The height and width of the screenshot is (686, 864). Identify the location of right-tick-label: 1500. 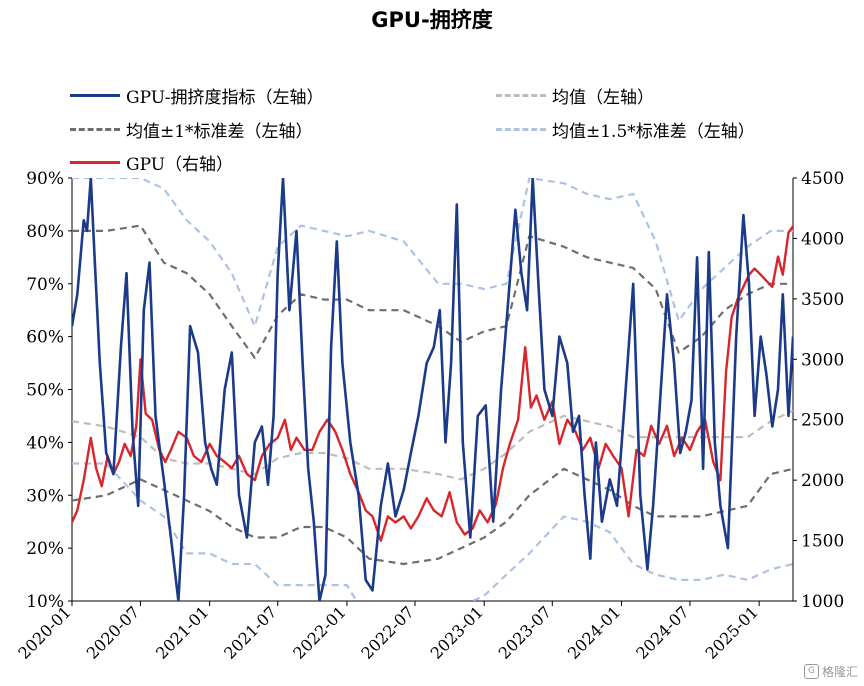
(822, 542).